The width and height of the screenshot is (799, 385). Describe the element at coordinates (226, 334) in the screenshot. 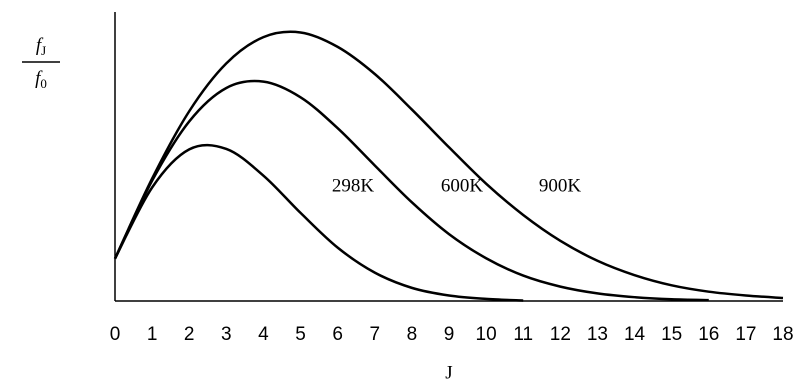

I see `x-tick-label: 3` at that location.